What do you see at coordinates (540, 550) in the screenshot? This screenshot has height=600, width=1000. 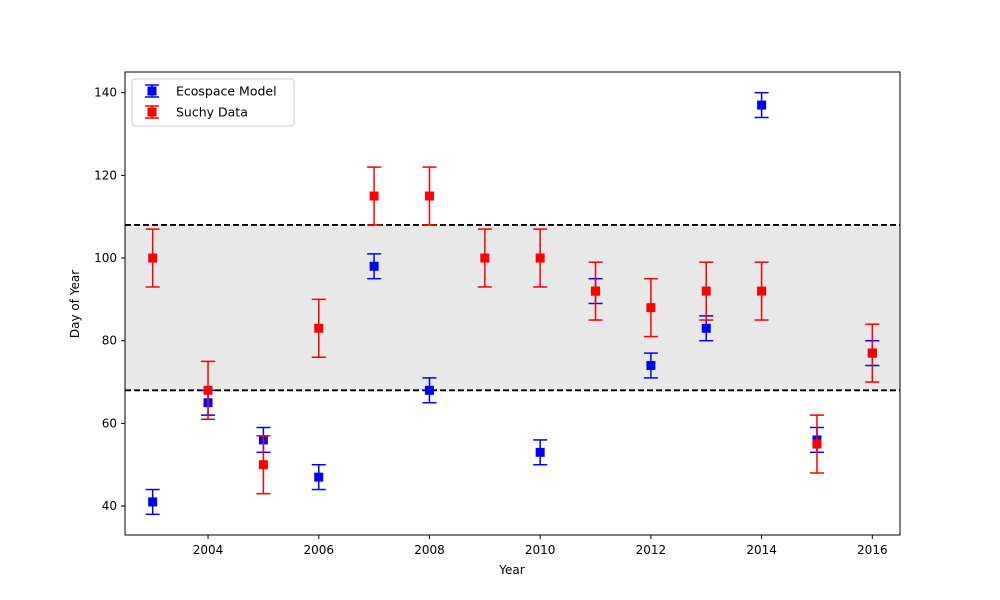 I see `x-tick-label: 2010` at bounding box center [540, 550].